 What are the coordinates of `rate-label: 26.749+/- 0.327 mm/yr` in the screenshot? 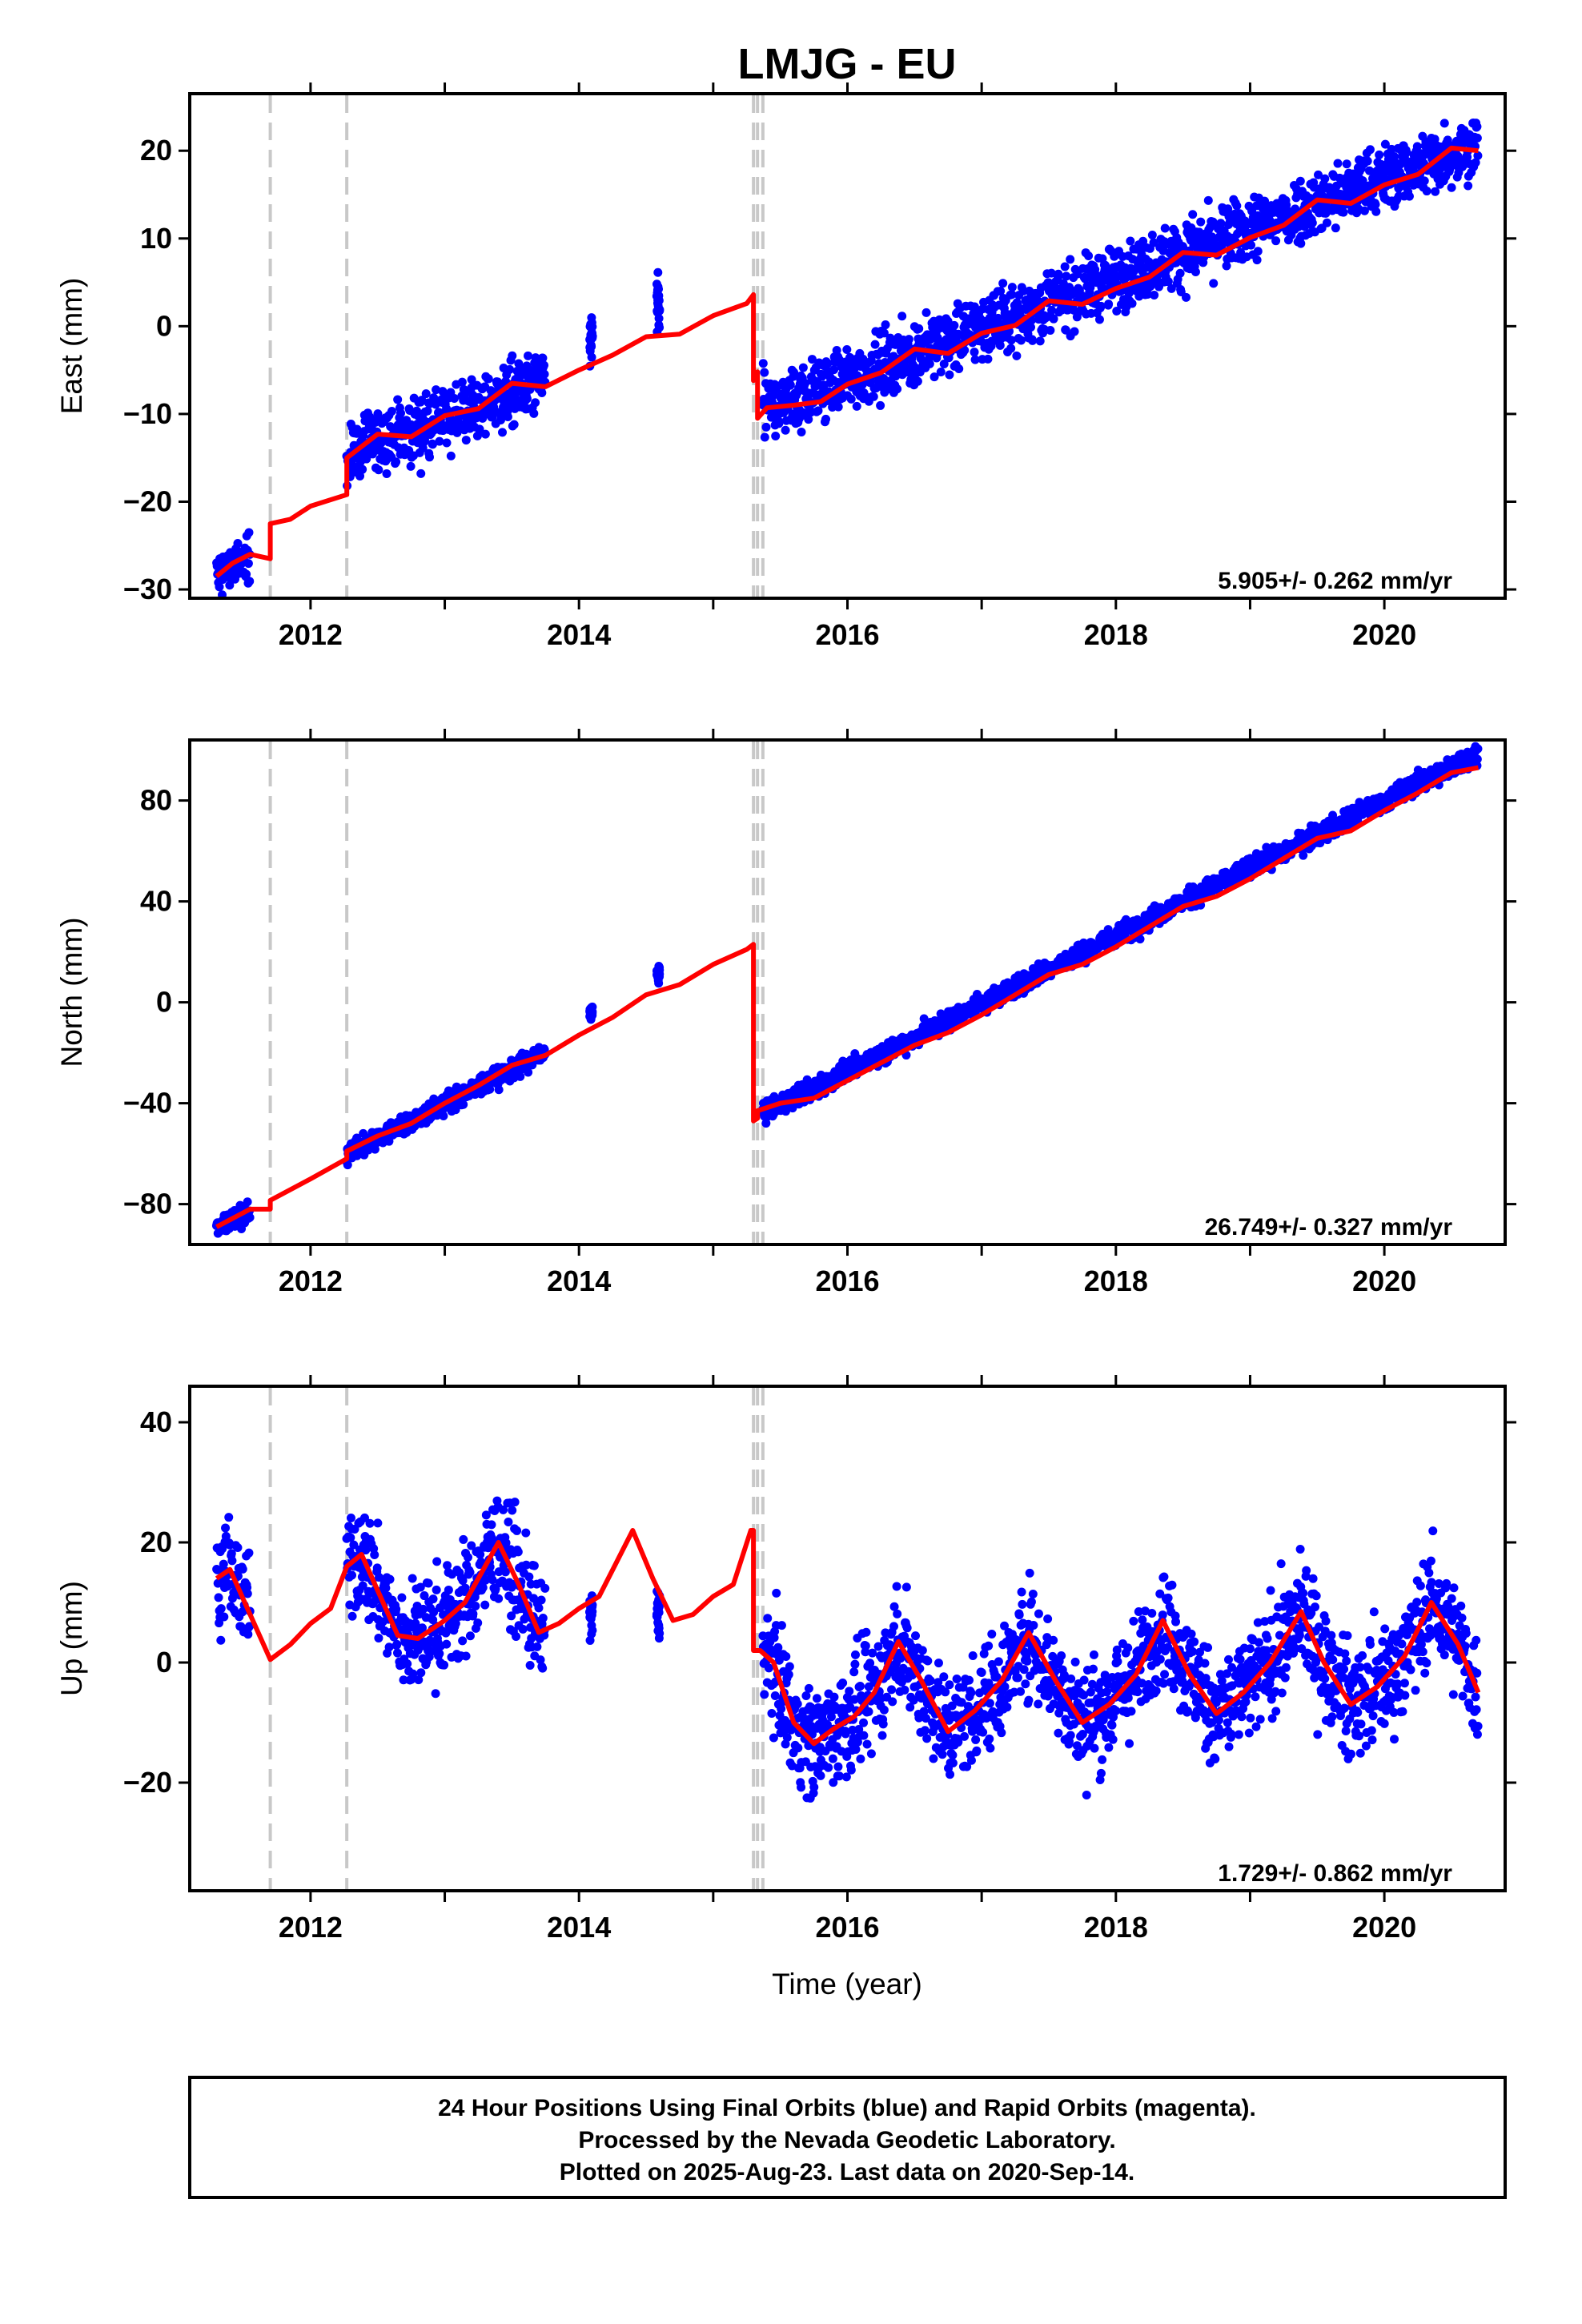 It's located at (1329, 1227).